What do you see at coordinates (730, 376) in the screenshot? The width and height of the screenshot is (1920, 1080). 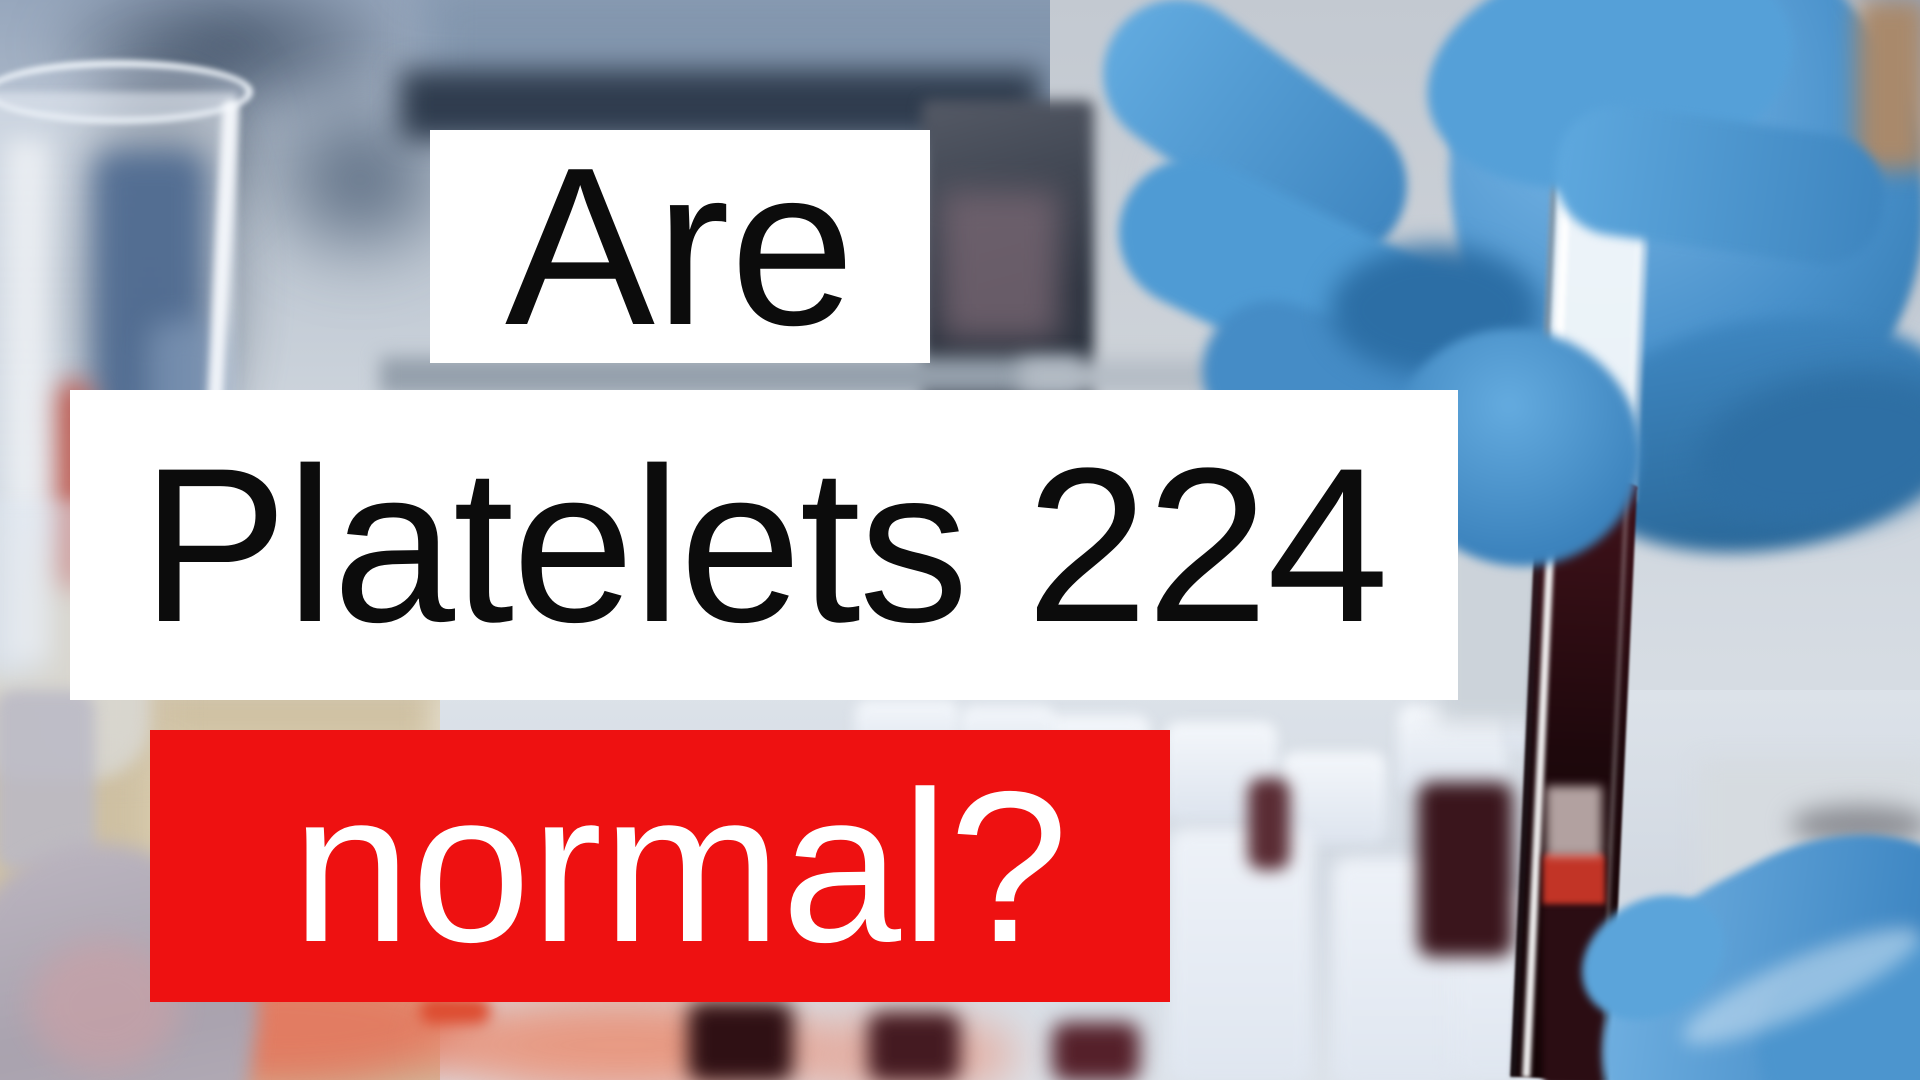 I see `background-gray-band` at bounding box center [730, 376].